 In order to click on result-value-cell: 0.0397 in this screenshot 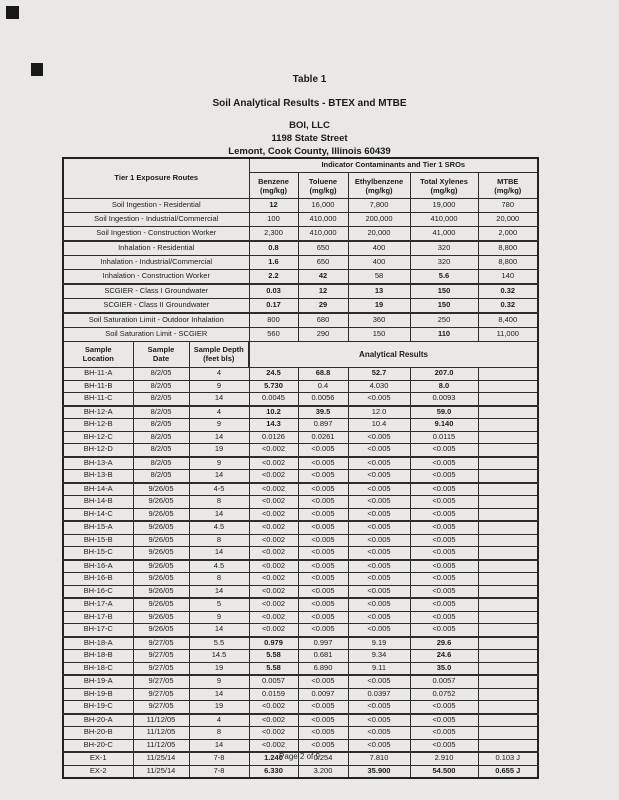, I will do `click(379, 694)`.